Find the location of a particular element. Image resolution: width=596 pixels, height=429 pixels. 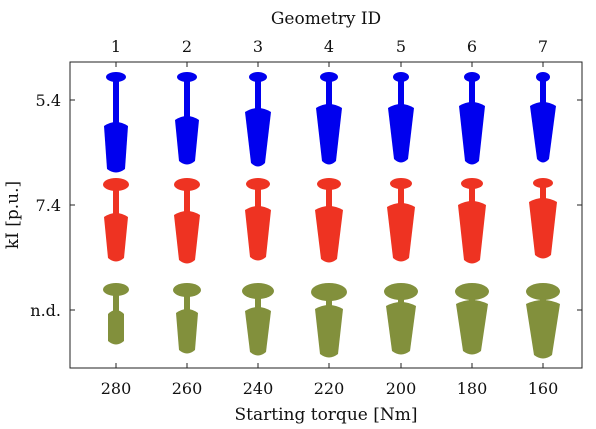

x-tick-label: 260 is located at coordinates (187, 388).